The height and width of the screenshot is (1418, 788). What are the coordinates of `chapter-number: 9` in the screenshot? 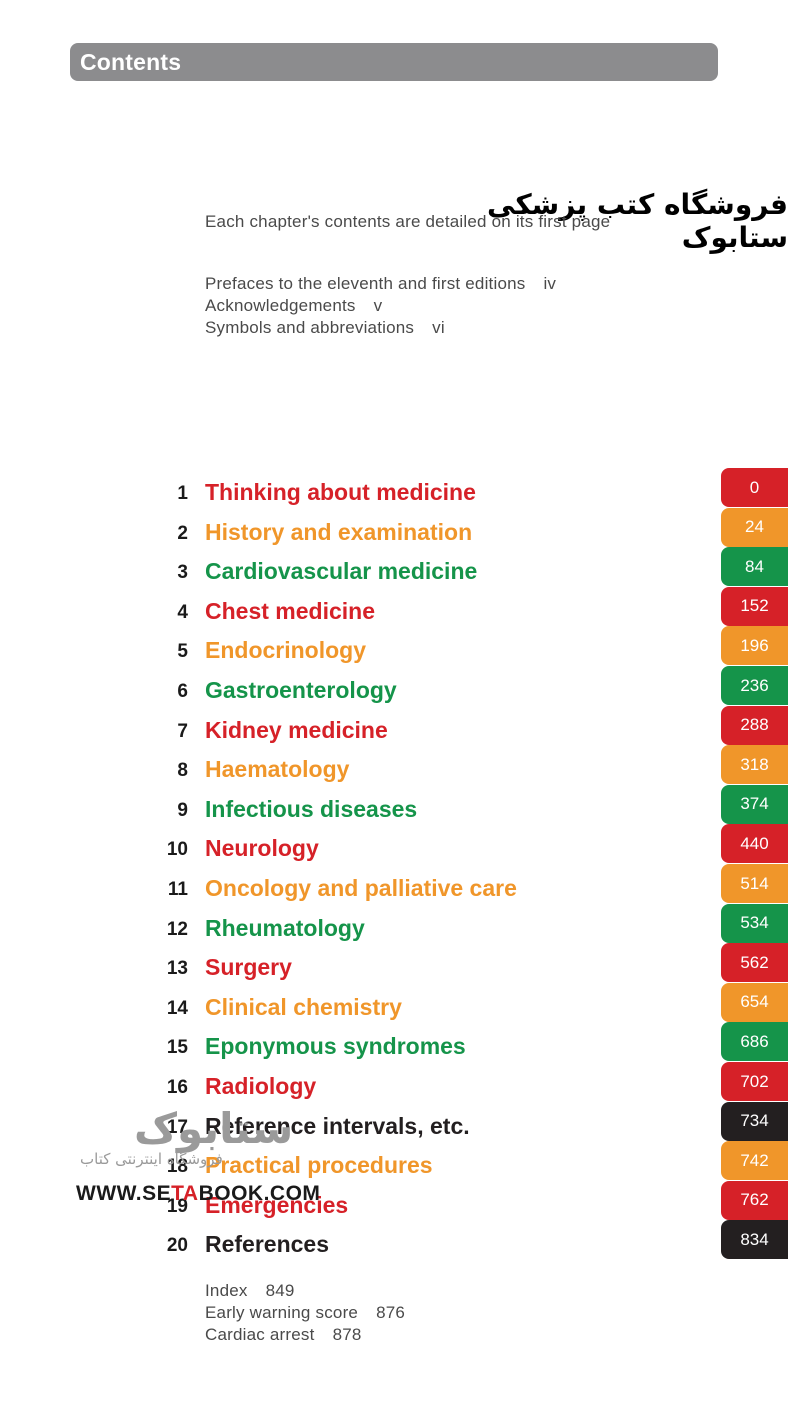 It's located at (182, 810).